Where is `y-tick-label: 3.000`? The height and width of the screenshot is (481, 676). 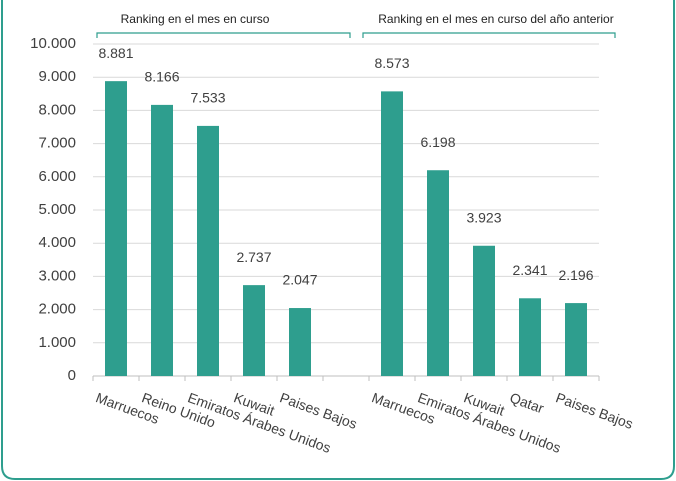 y-tick-label: 3.000 is located at coordinates (57, 275).